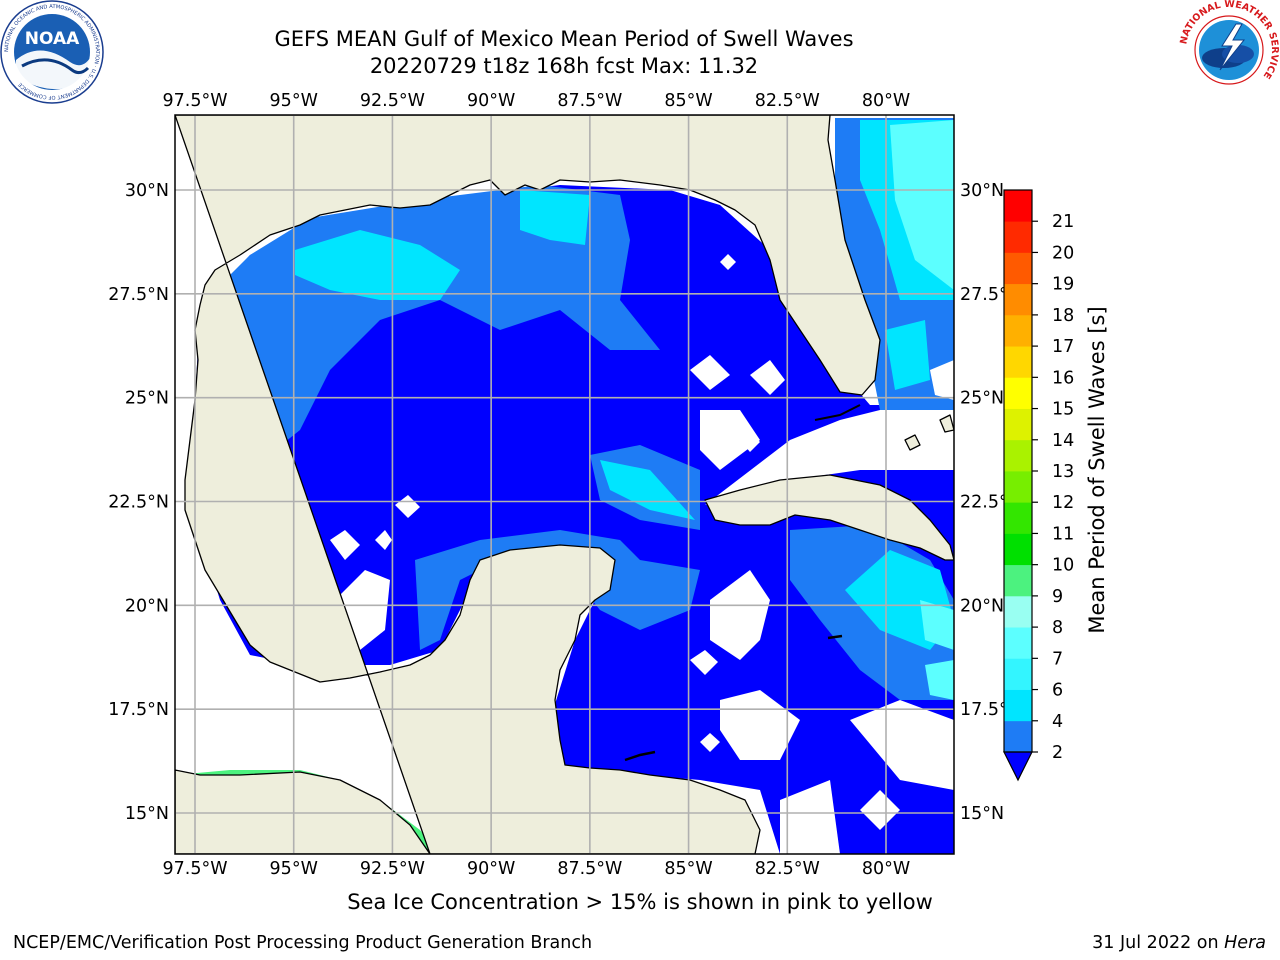  I want to click on lon-tick-label-top: 92.5°W, so click(392, 101).